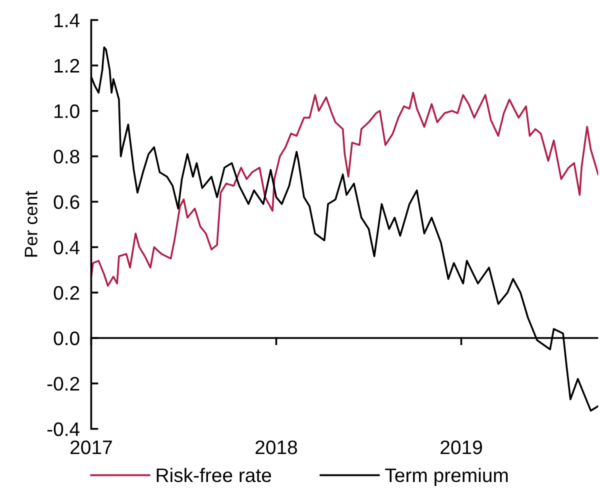  I want to click on y-tick-label: 0.4, so click(67, 247).